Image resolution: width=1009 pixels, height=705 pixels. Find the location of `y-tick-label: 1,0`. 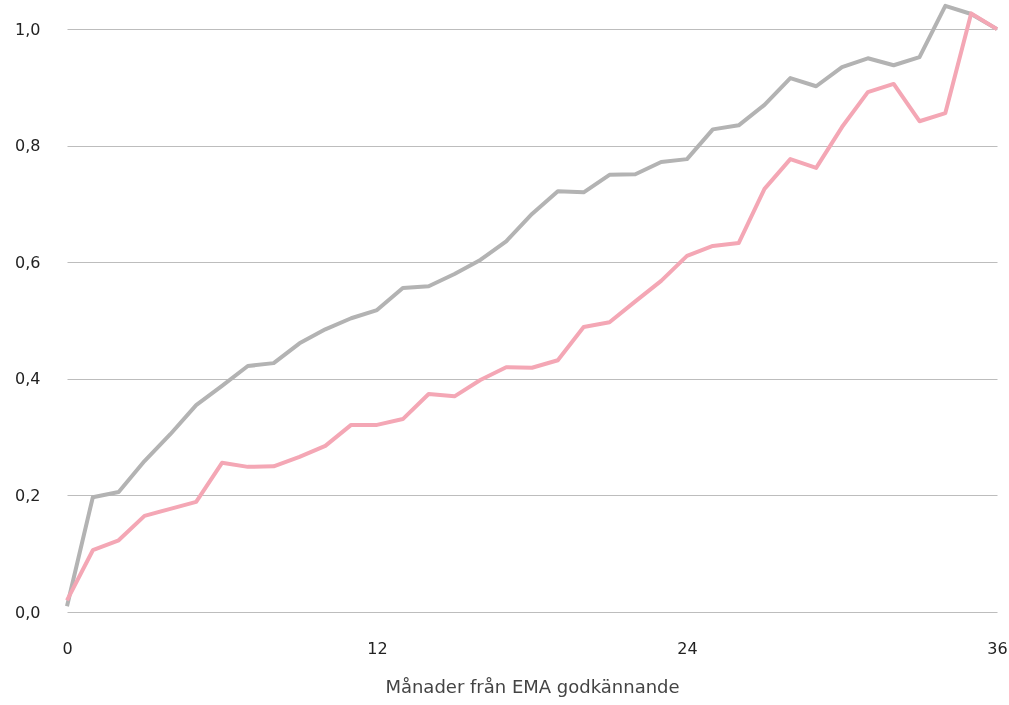

y-tick-label: 1,0 is located at coordinates (28, 29).